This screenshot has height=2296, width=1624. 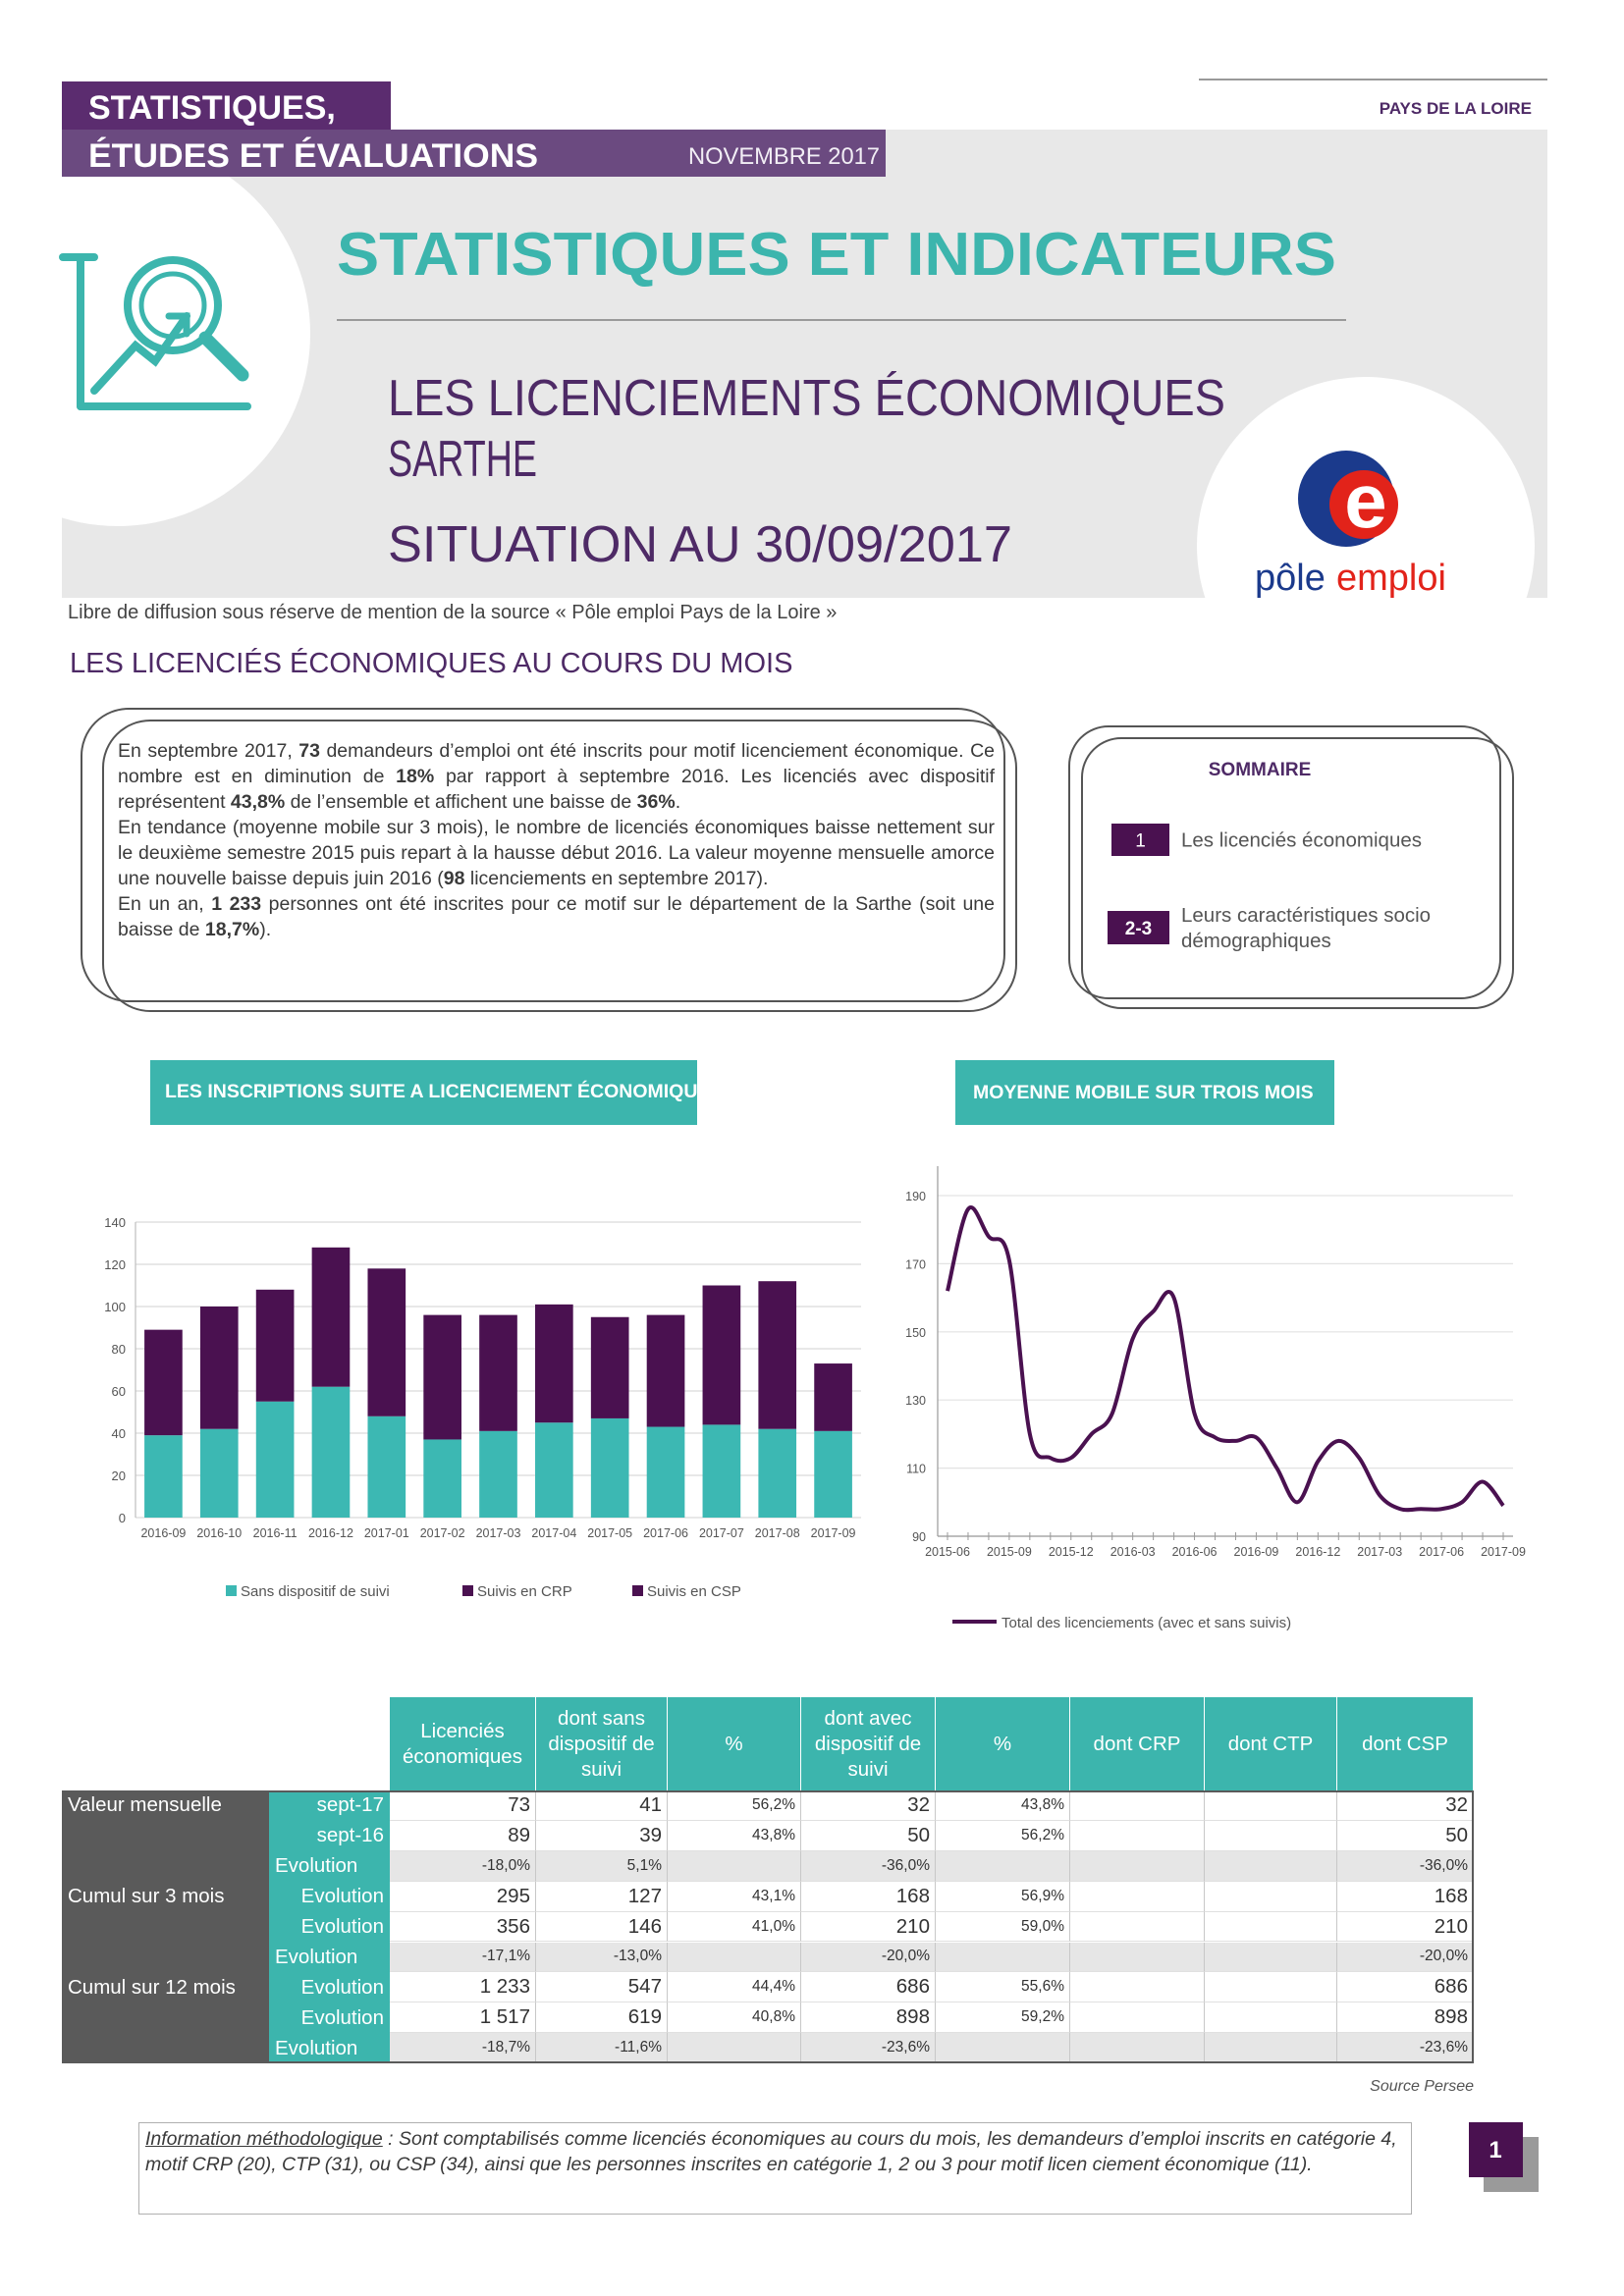 I want to click on table-cell: 41,0%, so click(x=734, y=1927).